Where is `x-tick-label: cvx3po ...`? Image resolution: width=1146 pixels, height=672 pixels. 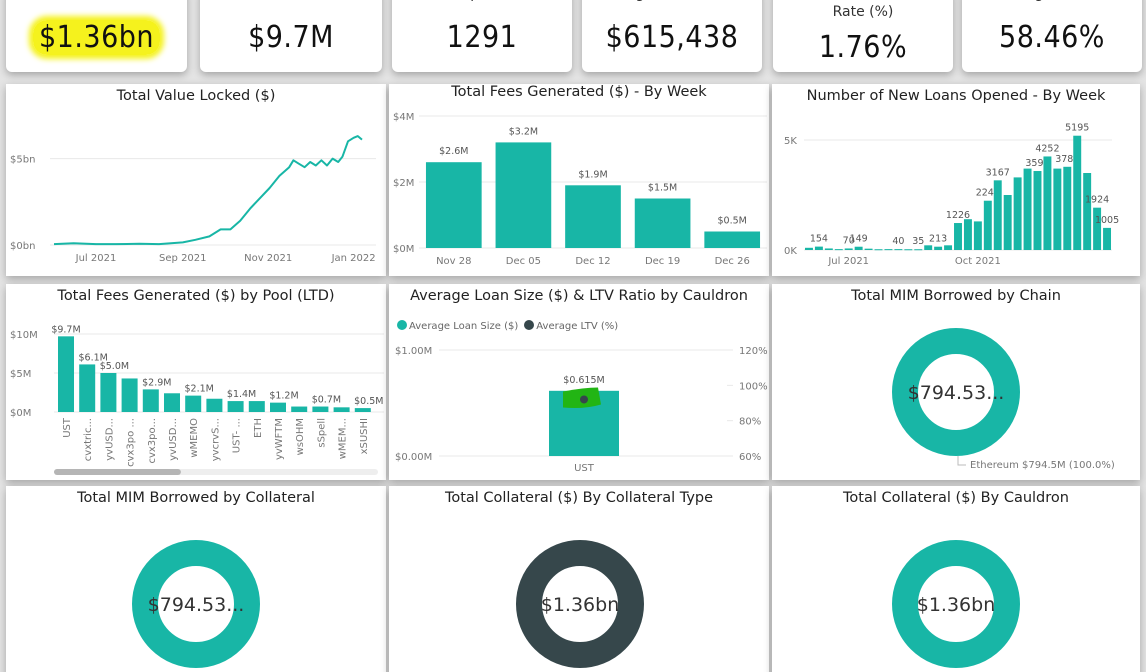 x-tick-label: cvx3po ... is located at coordinates (131, 442).